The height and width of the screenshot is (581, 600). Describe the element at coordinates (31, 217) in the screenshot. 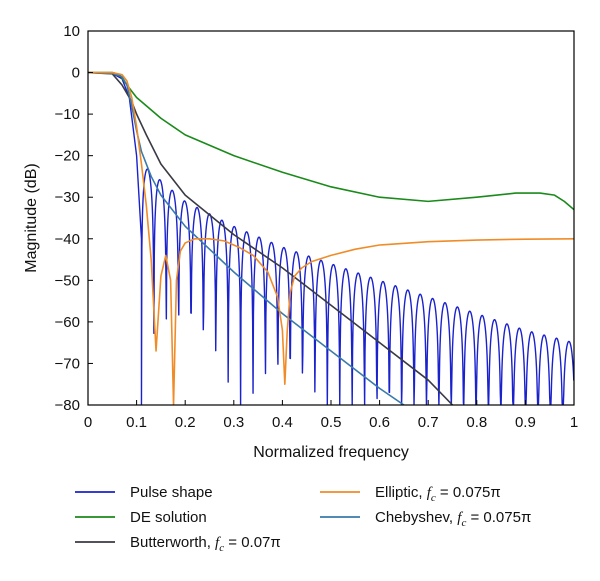

I see `y-axis-title: Magnitude (dB)` at that location.